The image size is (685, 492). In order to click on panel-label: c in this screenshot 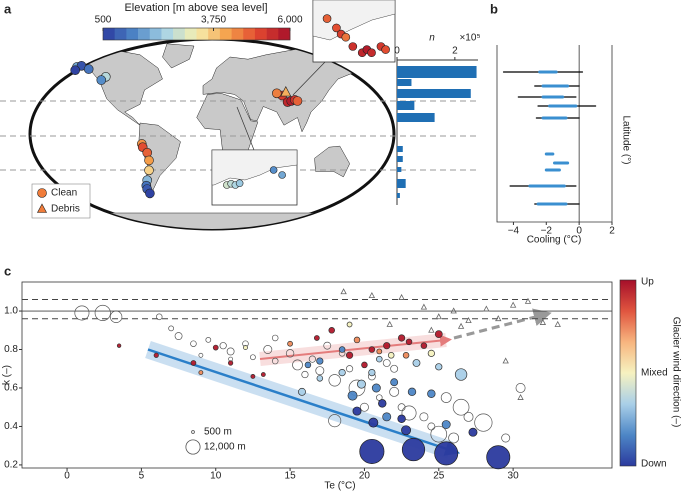, I will do `click(7, 270)`.